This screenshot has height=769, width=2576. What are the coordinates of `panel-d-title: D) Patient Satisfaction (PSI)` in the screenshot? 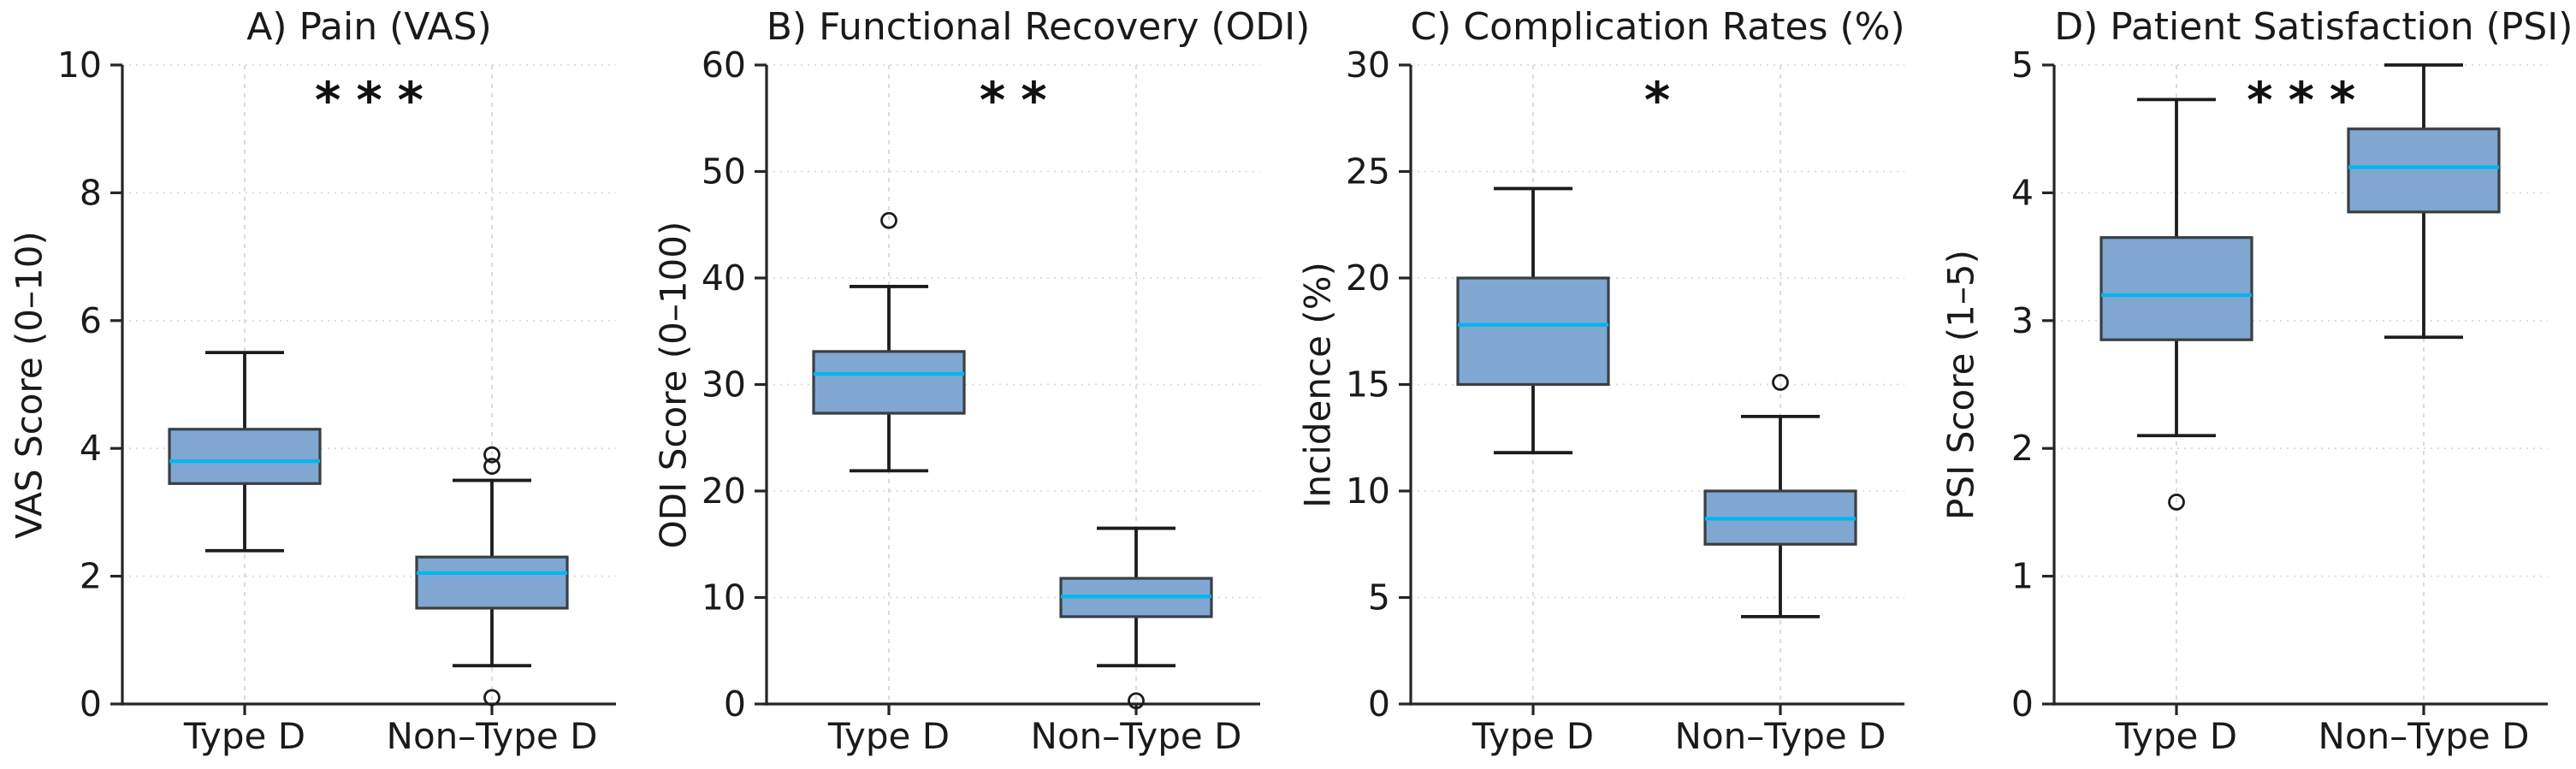 It's located at (2314, 27).